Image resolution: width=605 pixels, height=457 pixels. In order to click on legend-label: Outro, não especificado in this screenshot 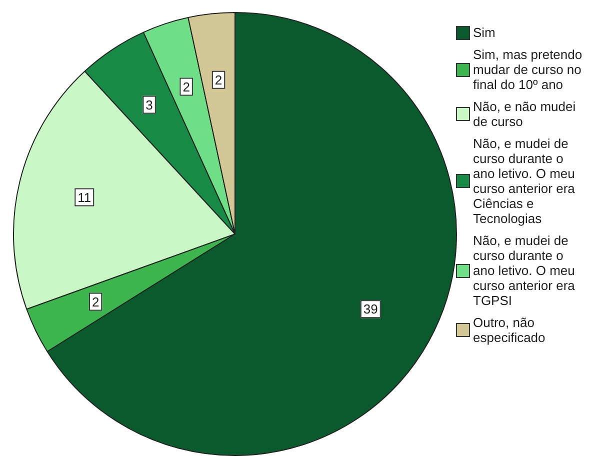, I will do `click(509, 330)`.